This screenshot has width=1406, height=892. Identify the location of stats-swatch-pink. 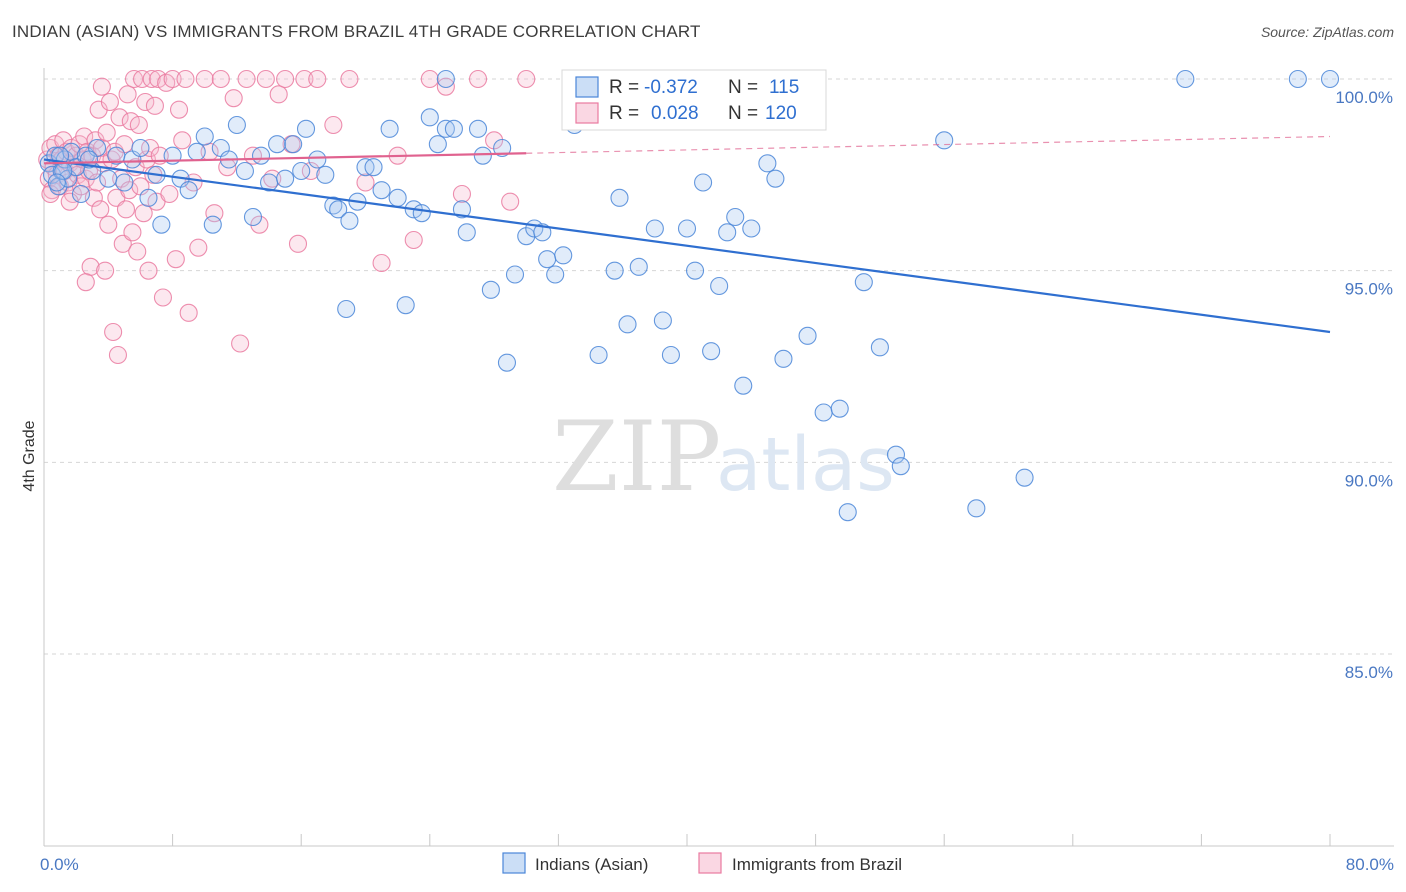
(587, 113).